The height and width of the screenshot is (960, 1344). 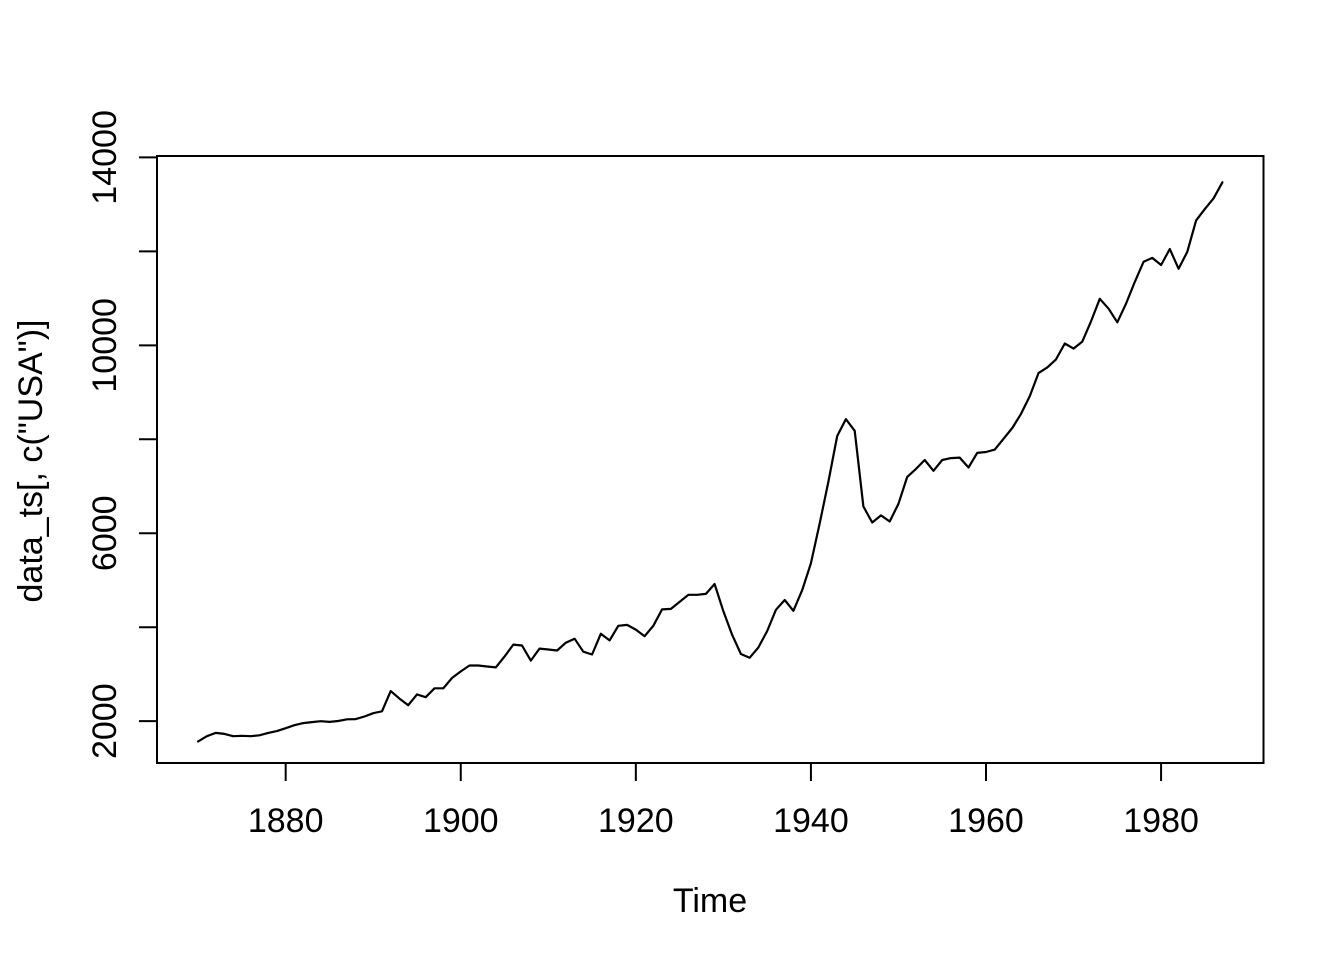 What do you see at coordinates (723, 772) in the screenshot?
I see `x-axis-ticks` at bounding box center [723, 772].